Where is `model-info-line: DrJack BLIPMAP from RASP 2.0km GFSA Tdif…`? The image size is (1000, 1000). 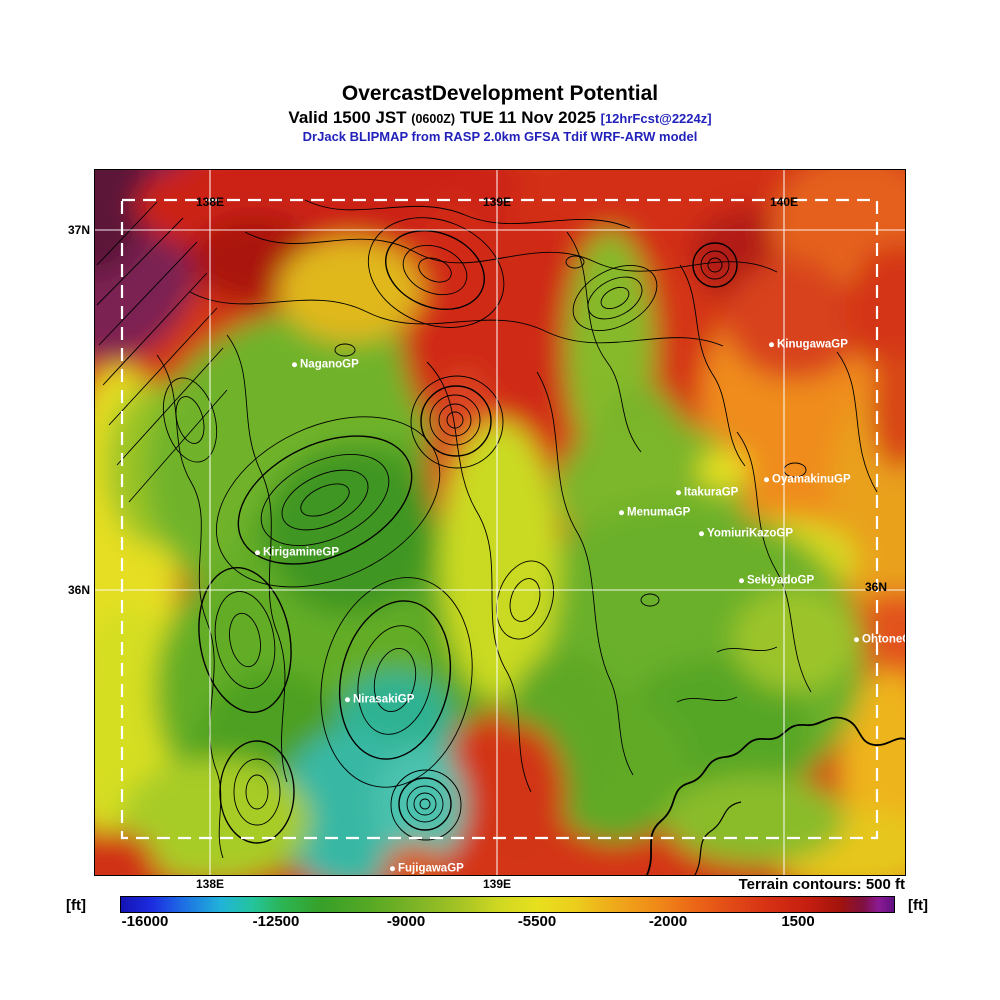
model-info-line: DrJack BLIPMAP from RASP 2.0km GFSA Tdif… is located at coordinates (500, 136).